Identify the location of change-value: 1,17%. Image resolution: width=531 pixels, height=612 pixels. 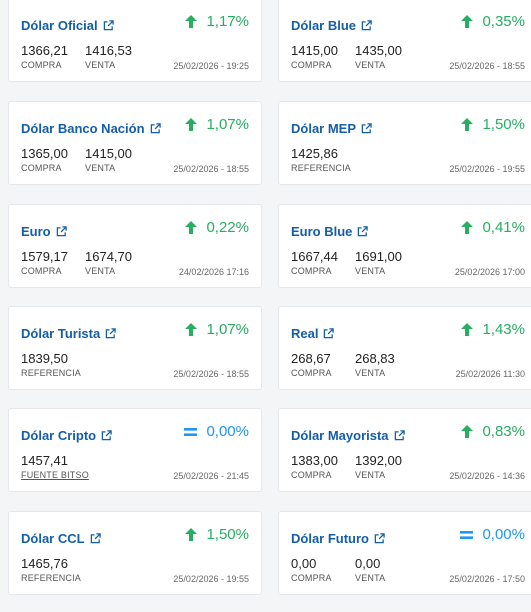
(227, 21).